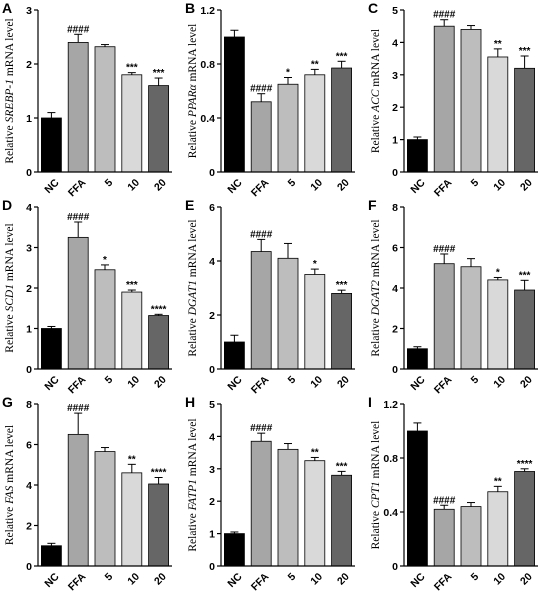  Describe the element at coordinates (277, 102) in the screenshot. I see `chart-plot: NC #### FFA * 5 ** 10 *** 20 0 0.4 0.8 1.2` at that location.